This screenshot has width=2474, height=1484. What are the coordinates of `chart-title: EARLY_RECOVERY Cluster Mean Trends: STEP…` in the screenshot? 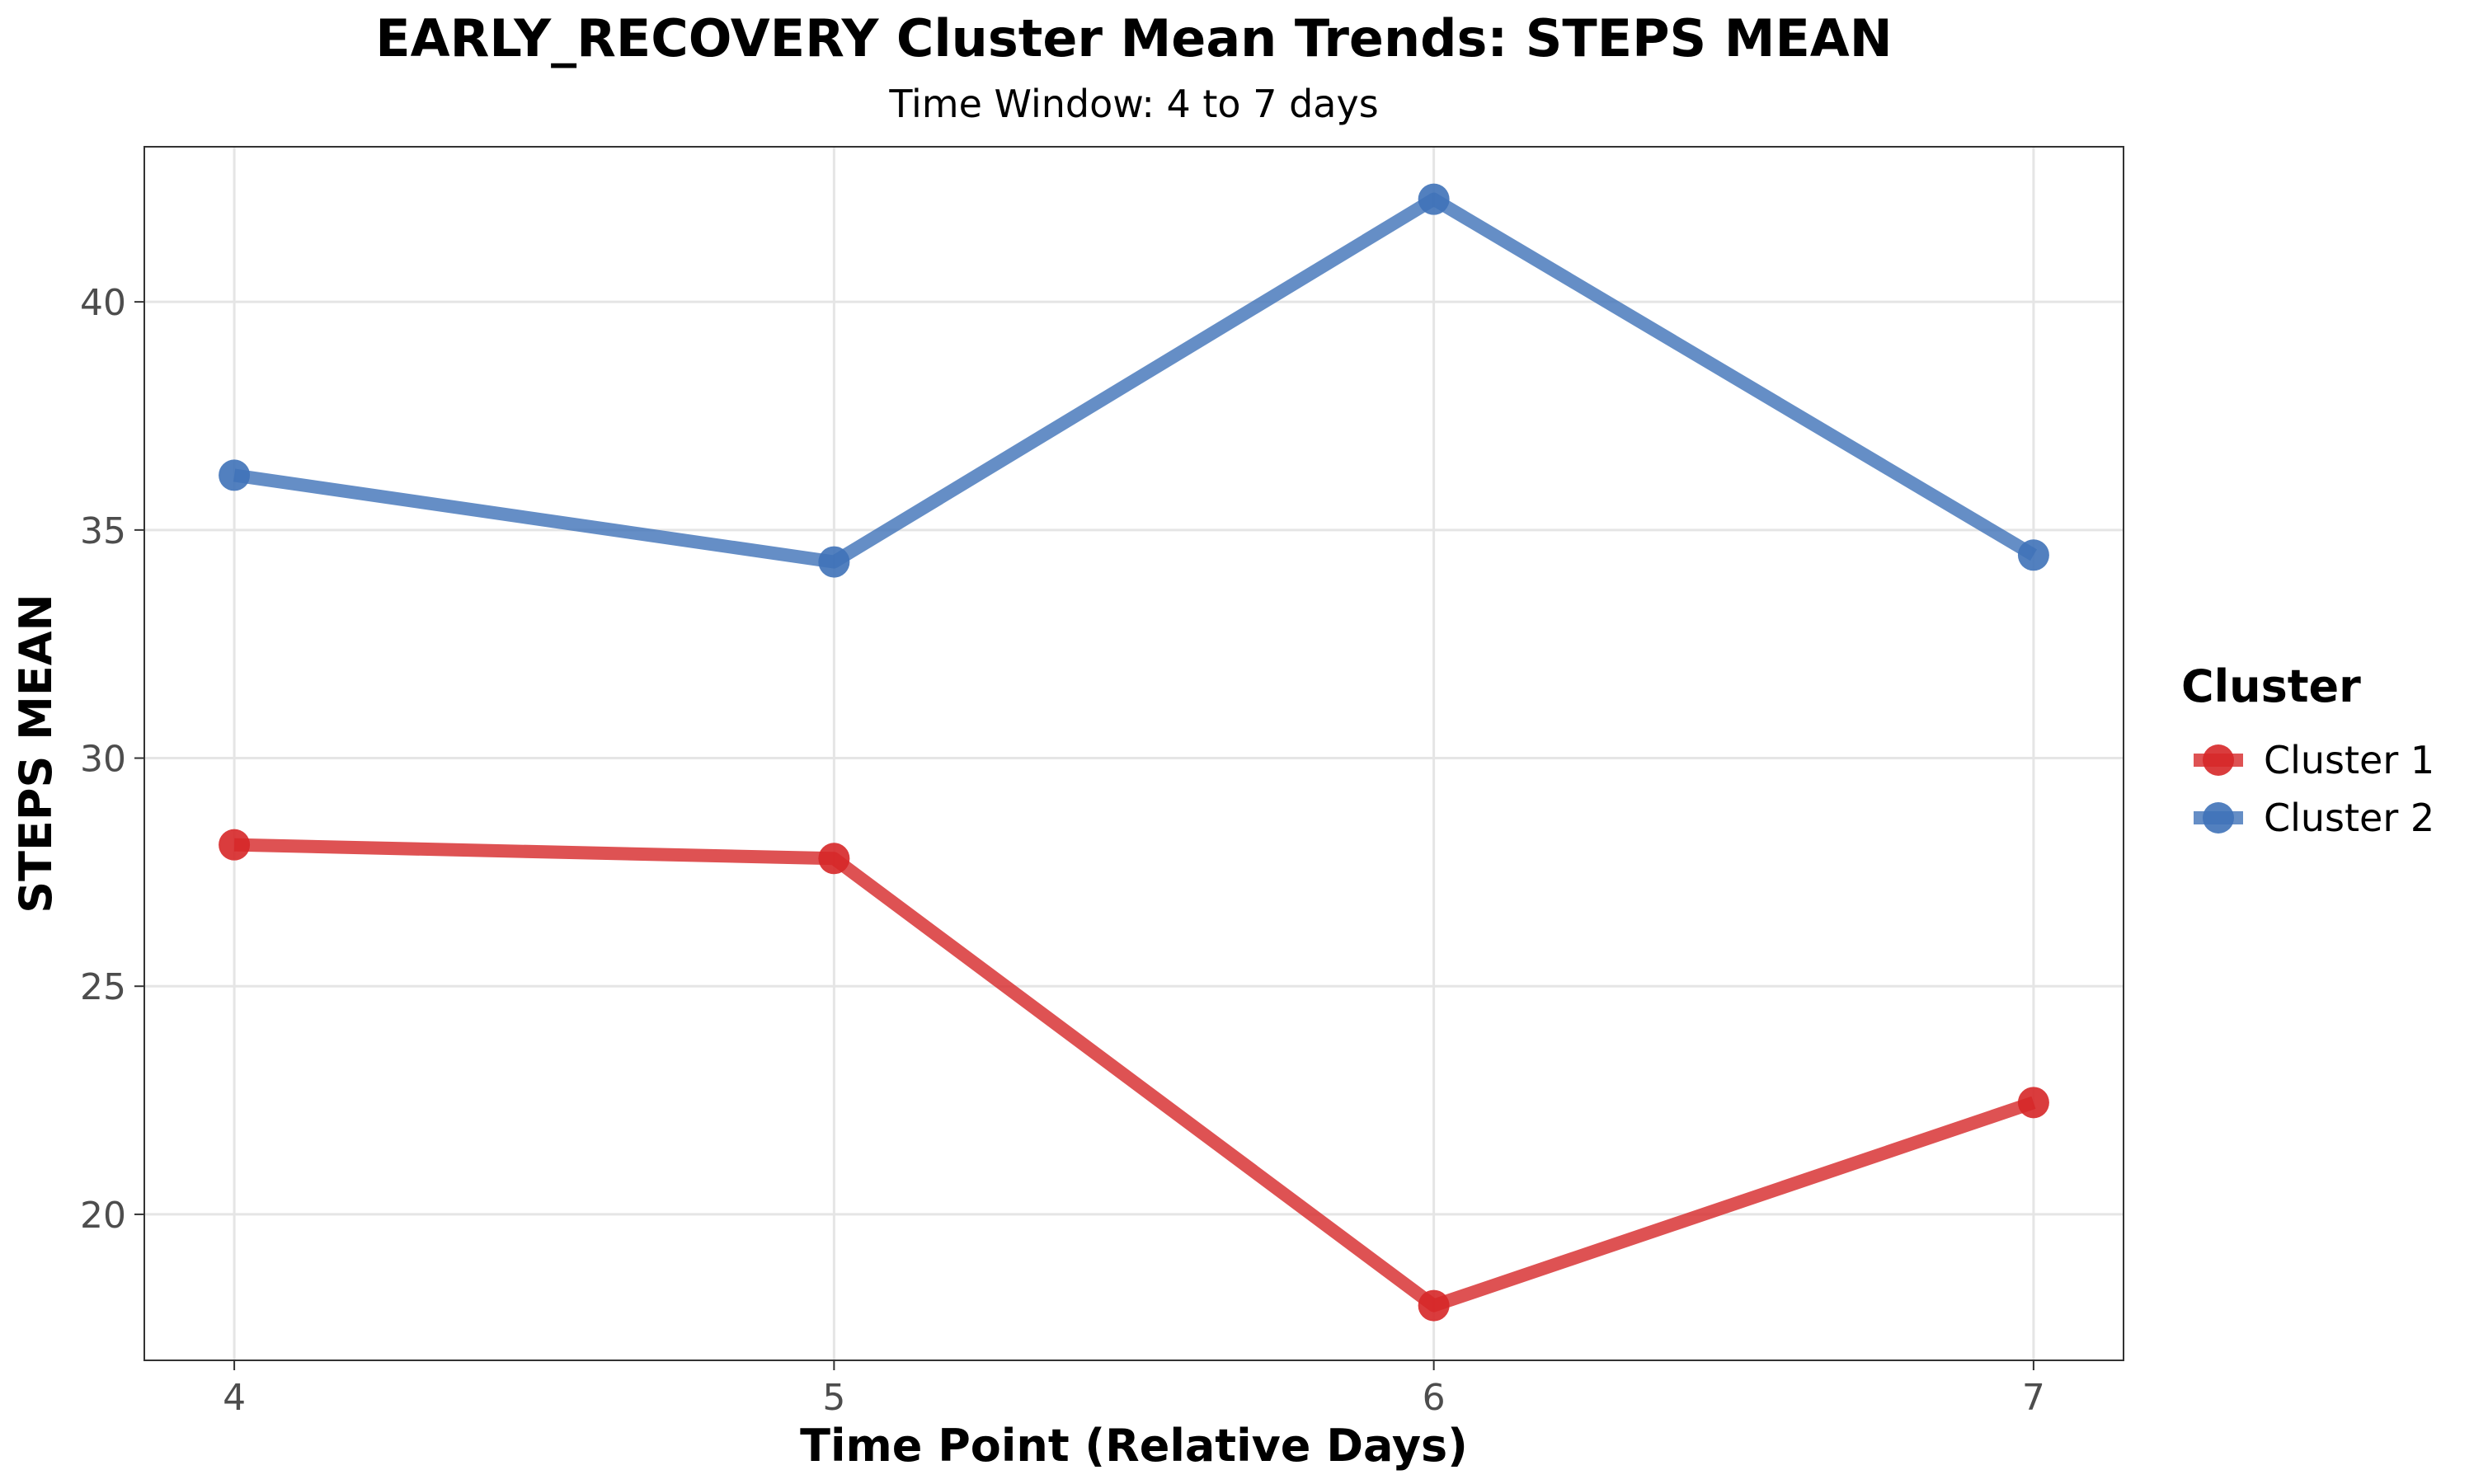 It's located at (1133, 38).